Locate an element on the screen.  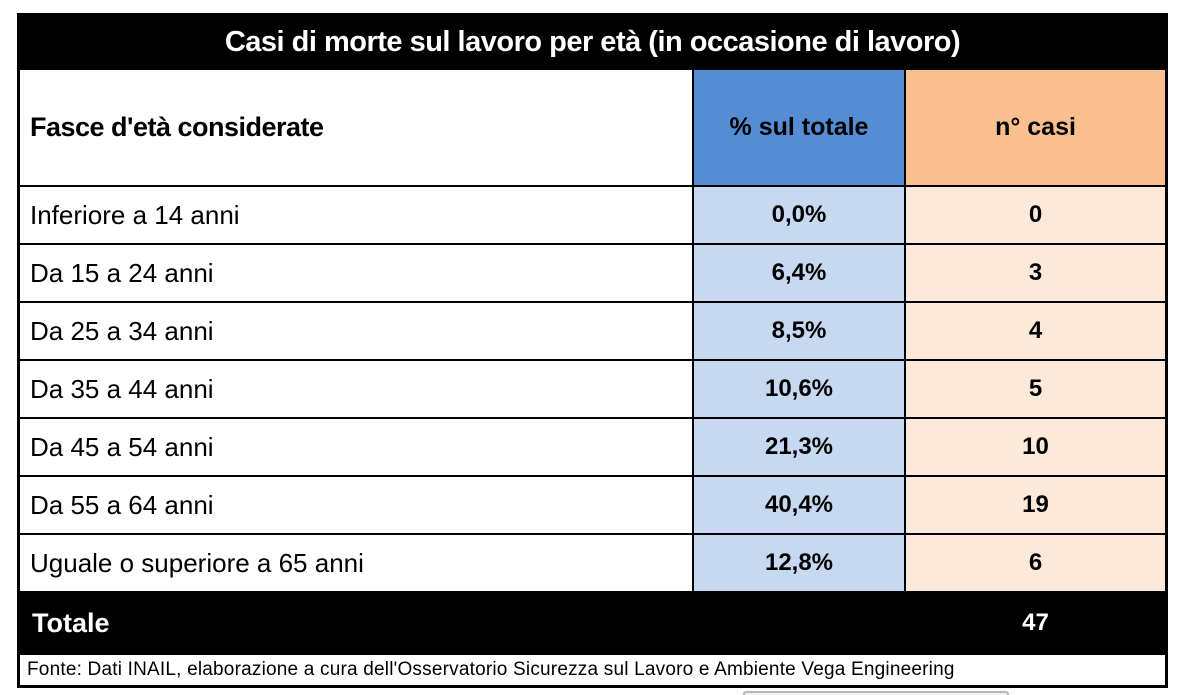
pct-value: 6,4% is located at coordinates (799, 273).